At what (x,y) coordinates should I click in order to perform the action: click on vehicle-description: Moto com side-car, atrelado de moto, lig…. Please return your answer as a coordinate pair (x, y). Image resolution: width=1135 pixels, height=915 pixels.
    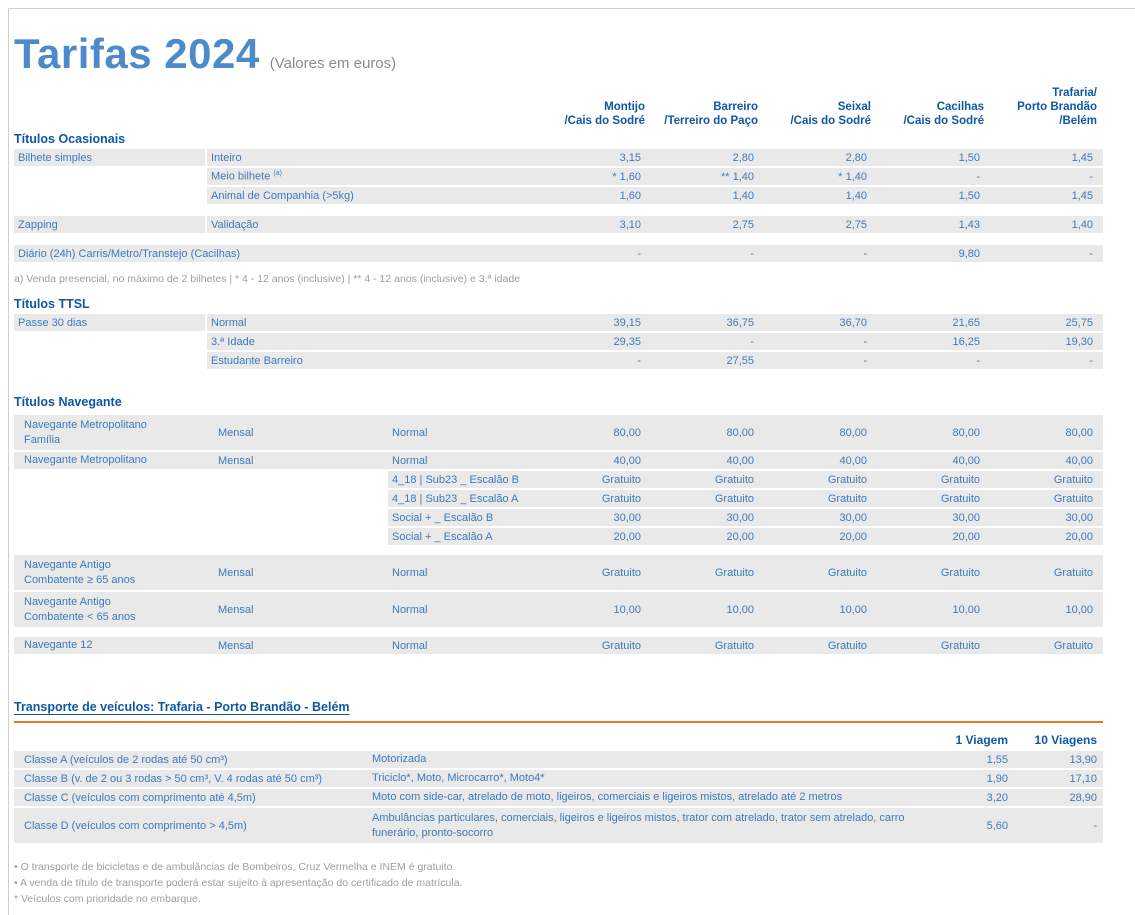
    Looking at the image, I should click on (607, 797).